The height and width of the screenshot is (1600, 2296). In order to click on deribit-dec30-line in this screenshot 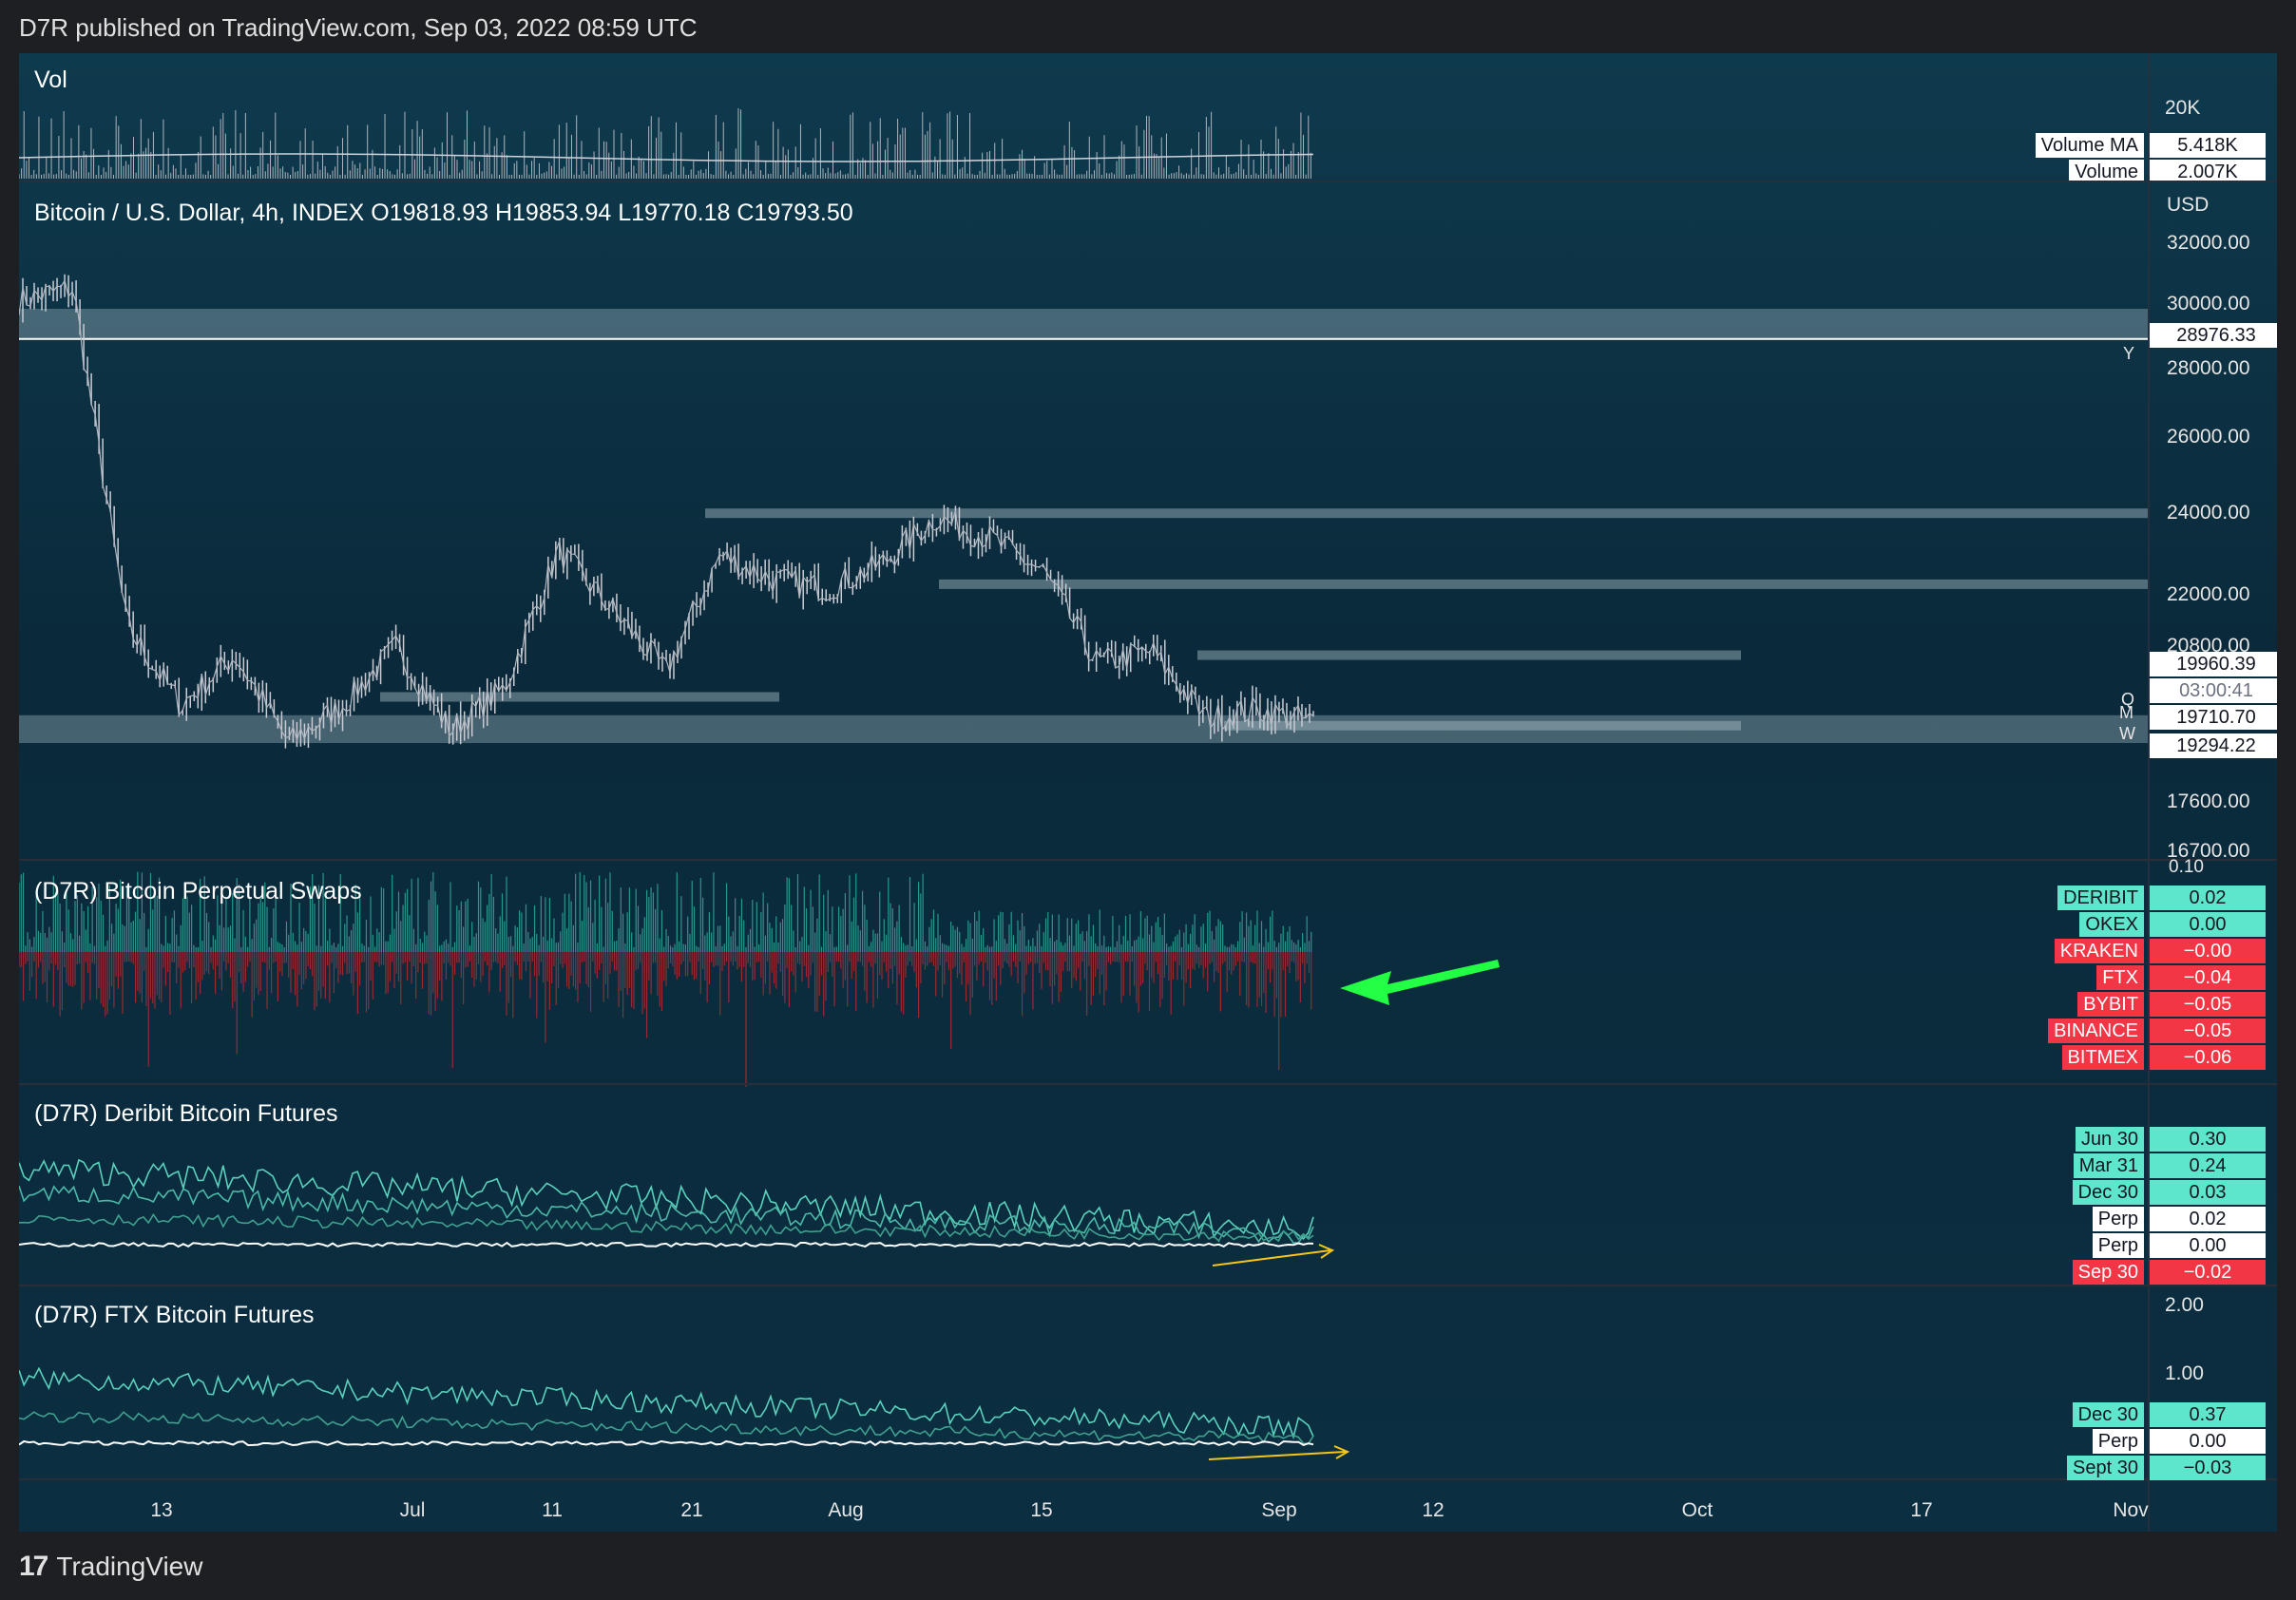, I will do `click(666, 1227)`.